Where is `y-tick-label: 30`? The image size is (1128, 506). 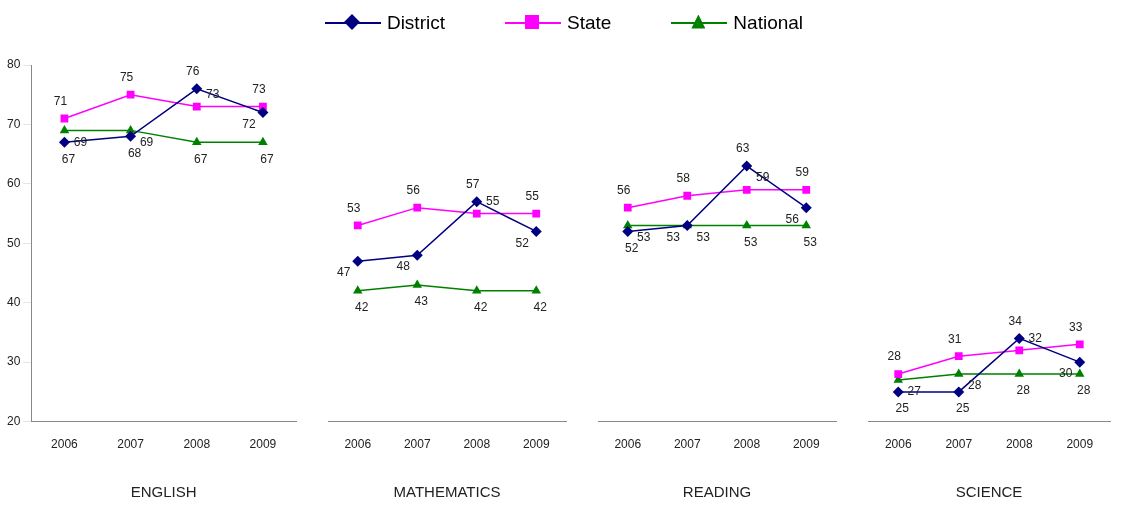
y-tick-label: 30 is located at coordinates (13, 361).